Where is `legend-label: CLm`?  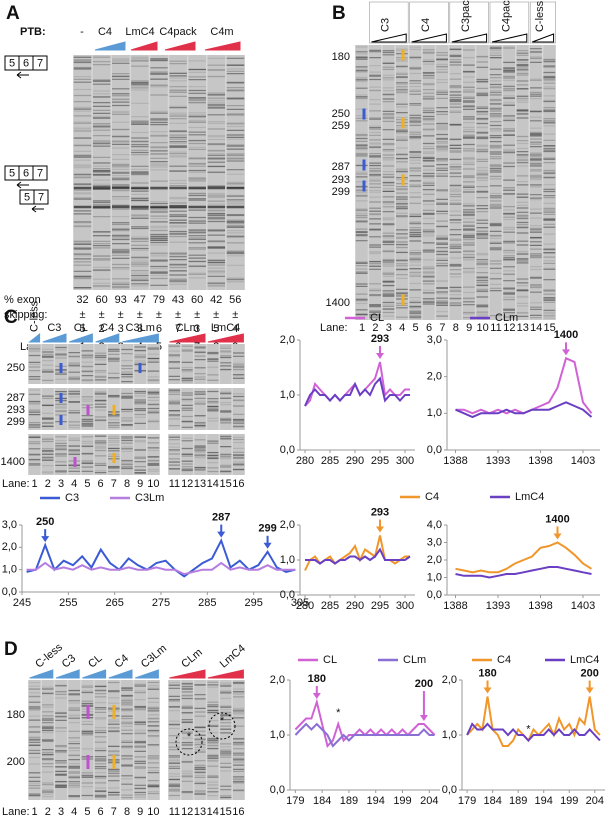
legend-label: CLm is located at coordinates (506, 318).